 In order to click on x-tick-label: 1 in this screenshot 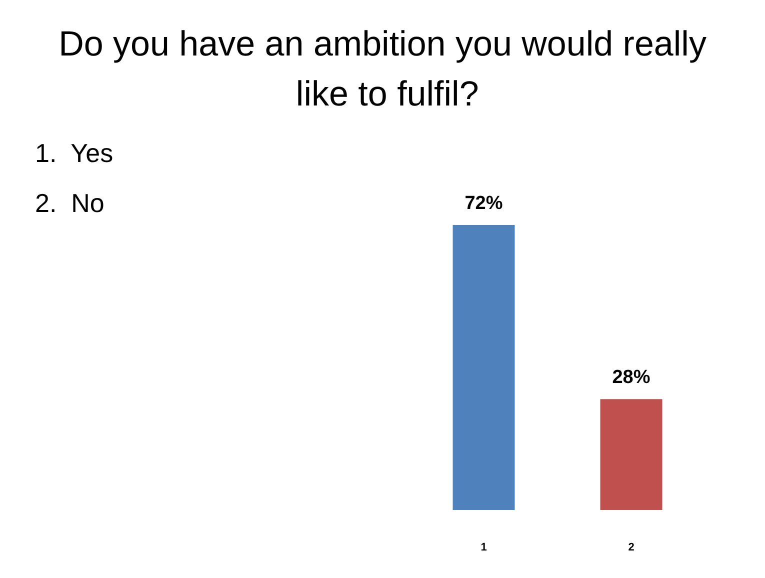, I will do `click(483, 548)`.